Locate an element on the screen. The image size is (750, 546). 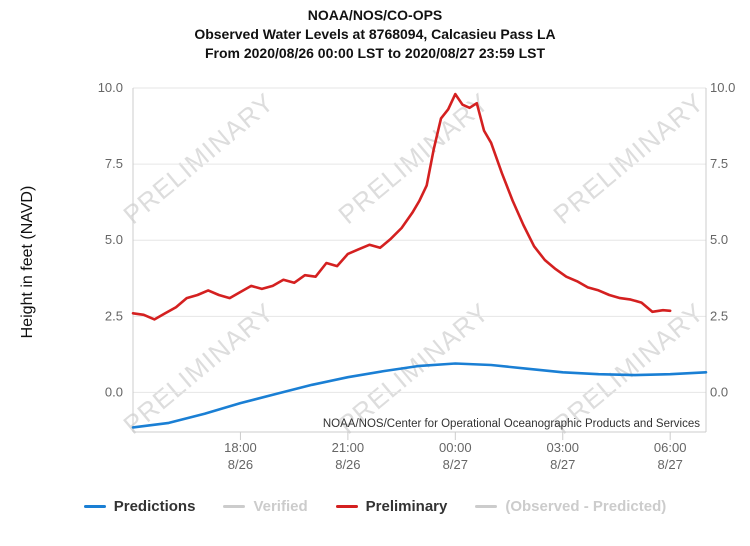
y-tick-label-left: 2.5 is located at coordinates (114, 315).